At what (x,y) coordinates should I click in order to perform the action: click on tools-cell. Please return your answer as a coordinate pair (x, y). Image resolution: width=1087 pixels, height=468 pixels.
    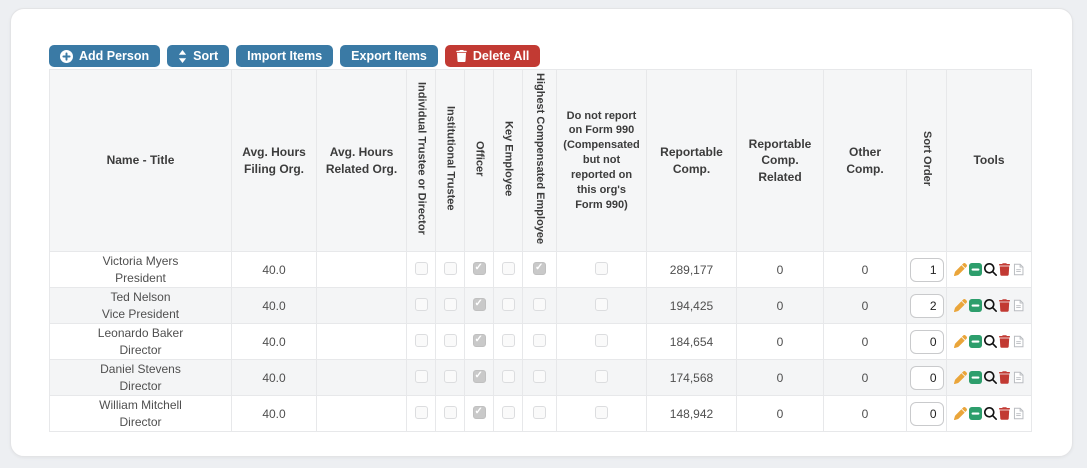
    Looking at the image, I should click on (989, 341).